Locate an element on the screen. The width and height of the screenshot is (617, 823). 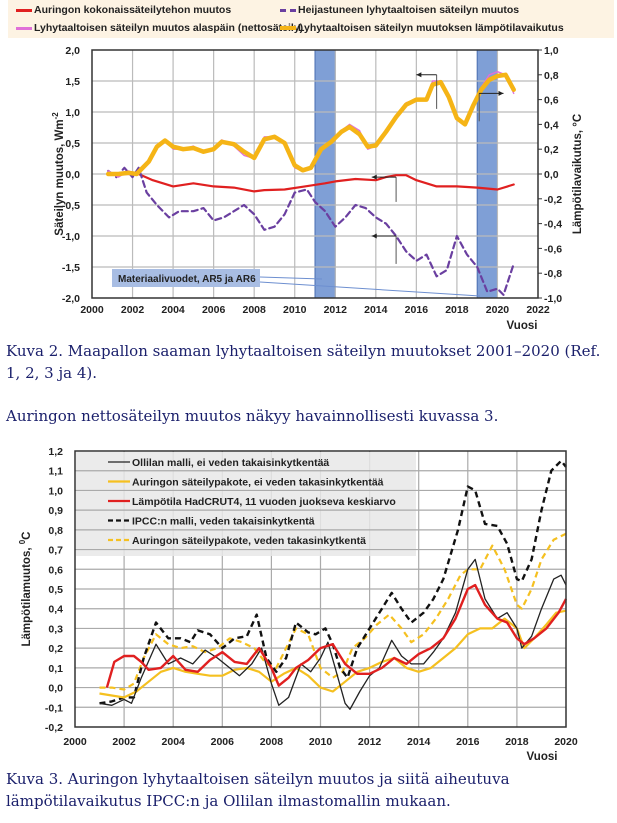
y-tick-label: 0,8 is located at coordinates (55, 531).